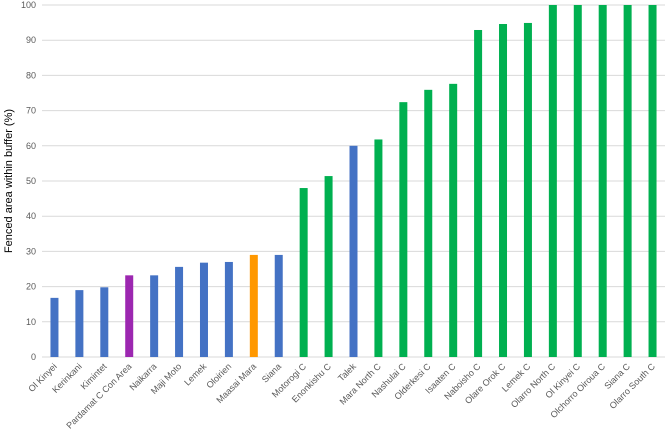  What do you see at coordinates (33, 357) in the screenshot?
I see `y-tick-label: 0` at bounding box center [33, 357].